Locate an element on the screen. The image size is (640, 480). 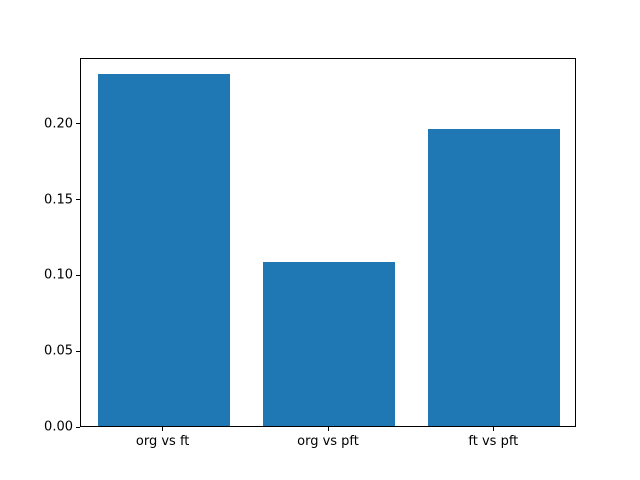
x-tick-label-ft-vs-pft: ft vs pft is located at coordinates (493, 442).